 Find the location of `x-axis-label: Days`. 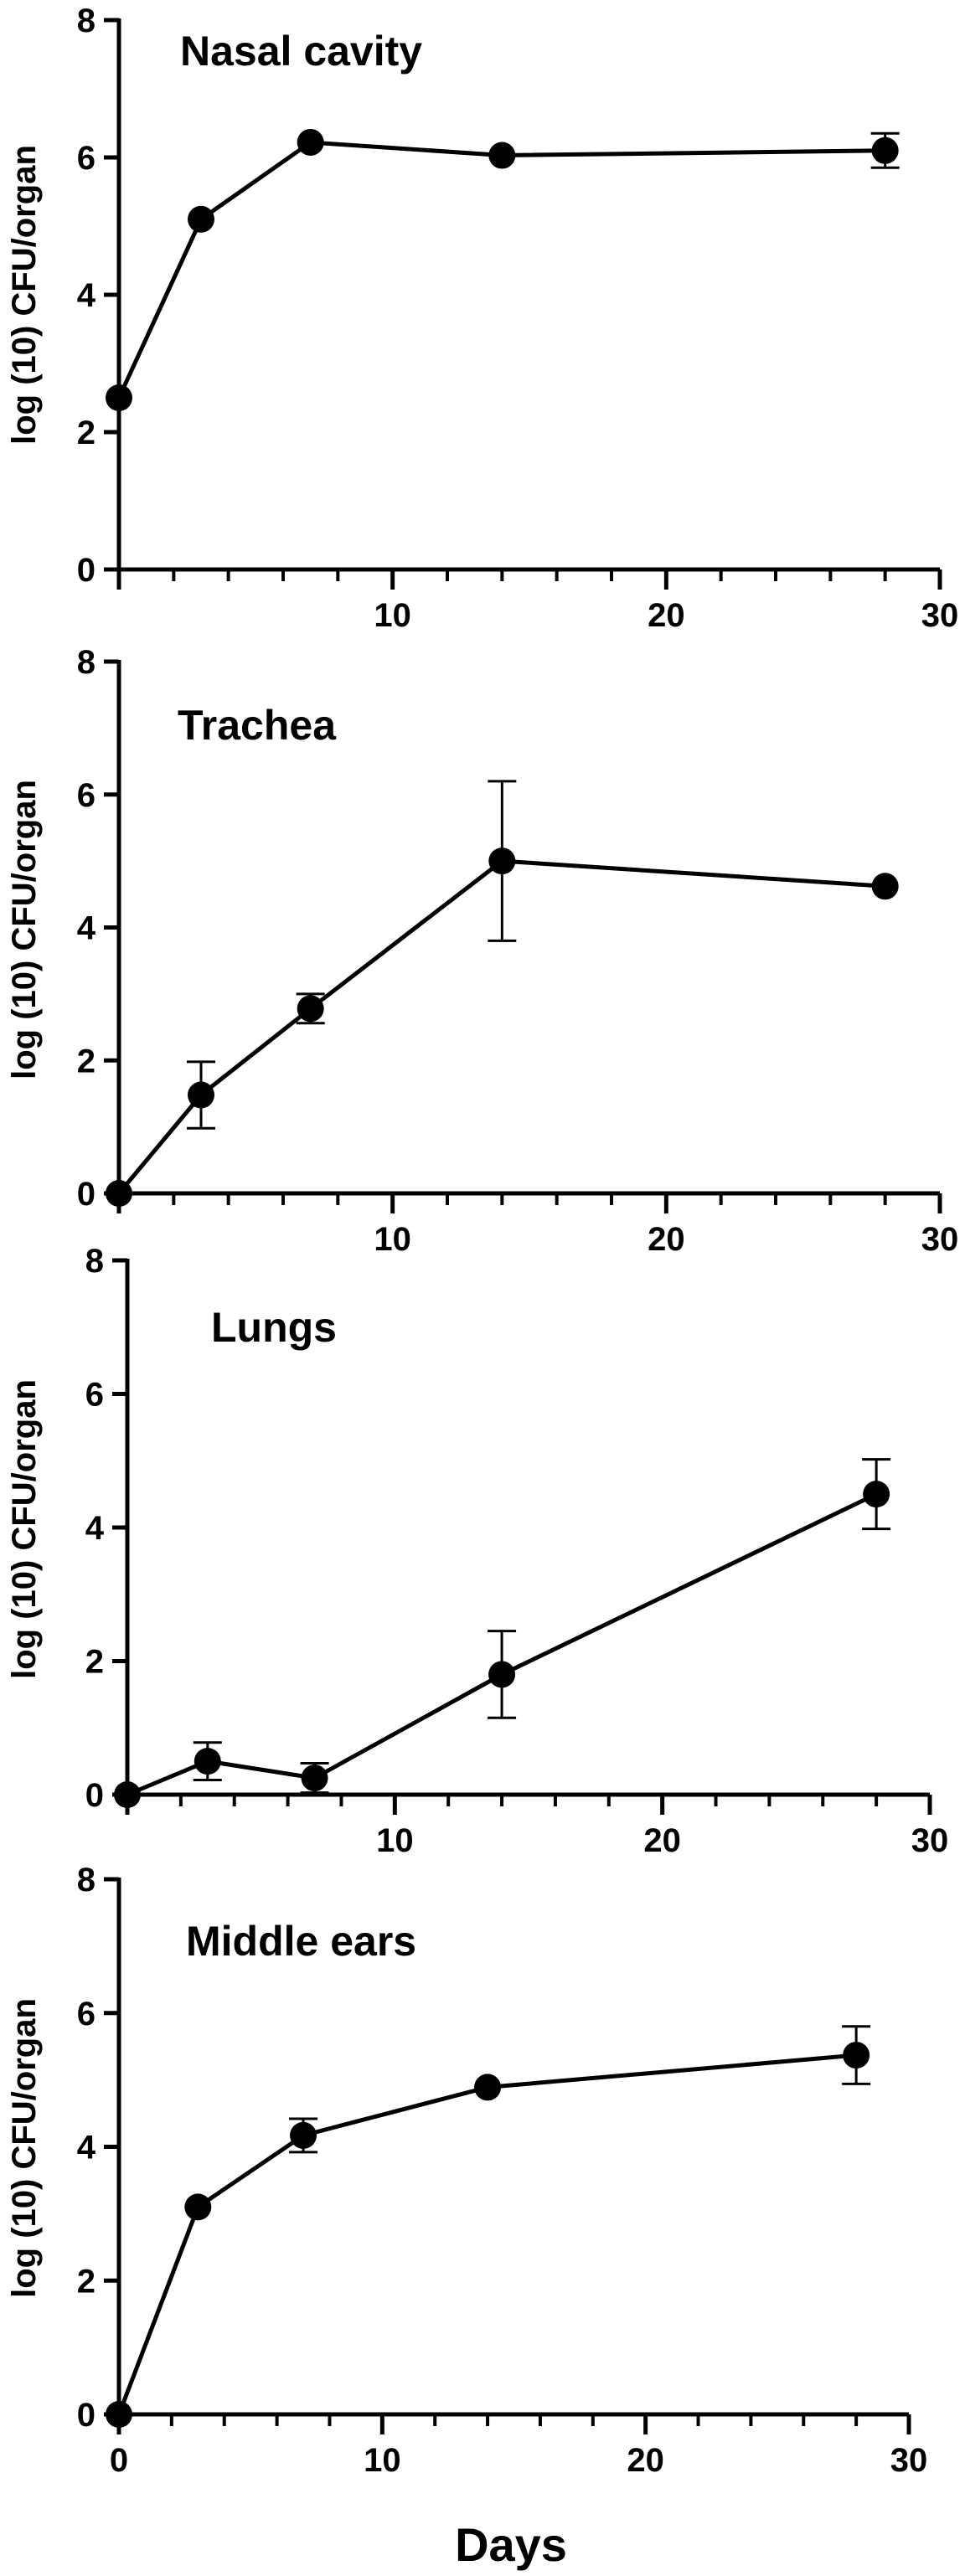

x-axis-label: Days is located at coordinates (511, 2544).